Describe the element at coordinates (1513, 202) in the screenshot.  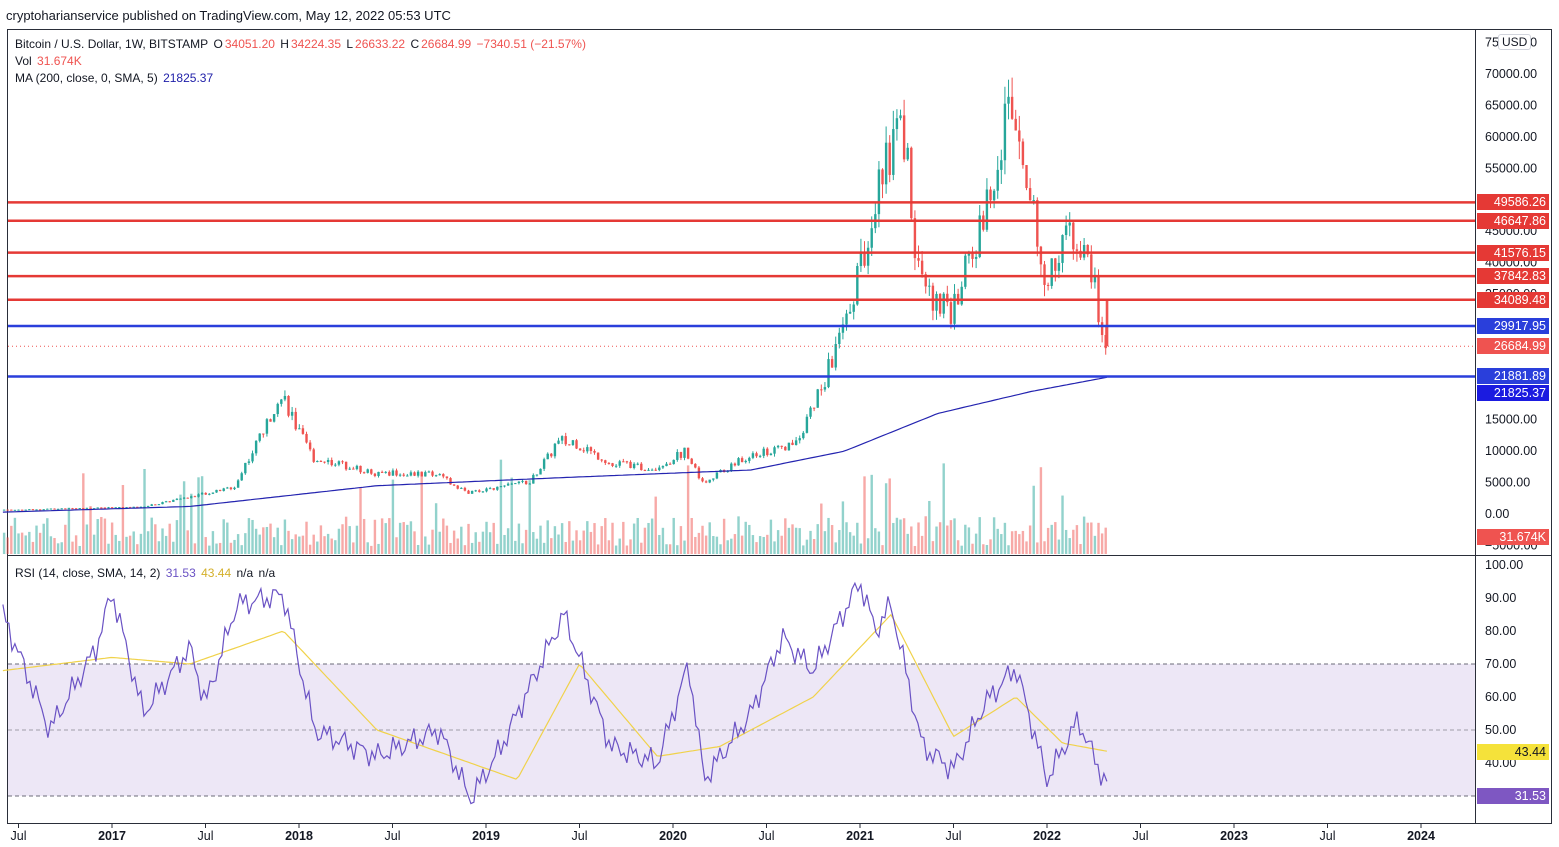
I see `level-tag: 49586.26` at that location.